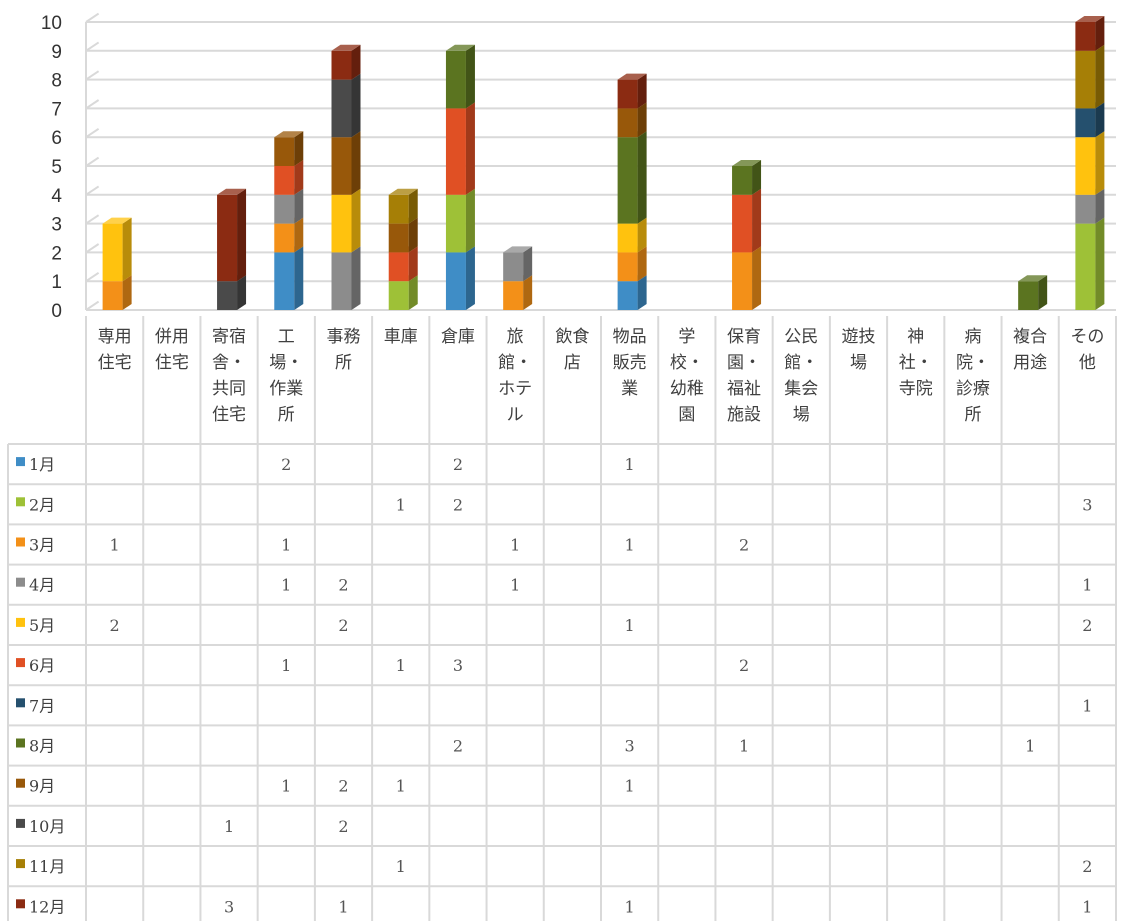 The image size is (1131, 921). Describe the element at coordinates (56, 109) in the screenshot. I see `y-tick-label: 7` at that location.